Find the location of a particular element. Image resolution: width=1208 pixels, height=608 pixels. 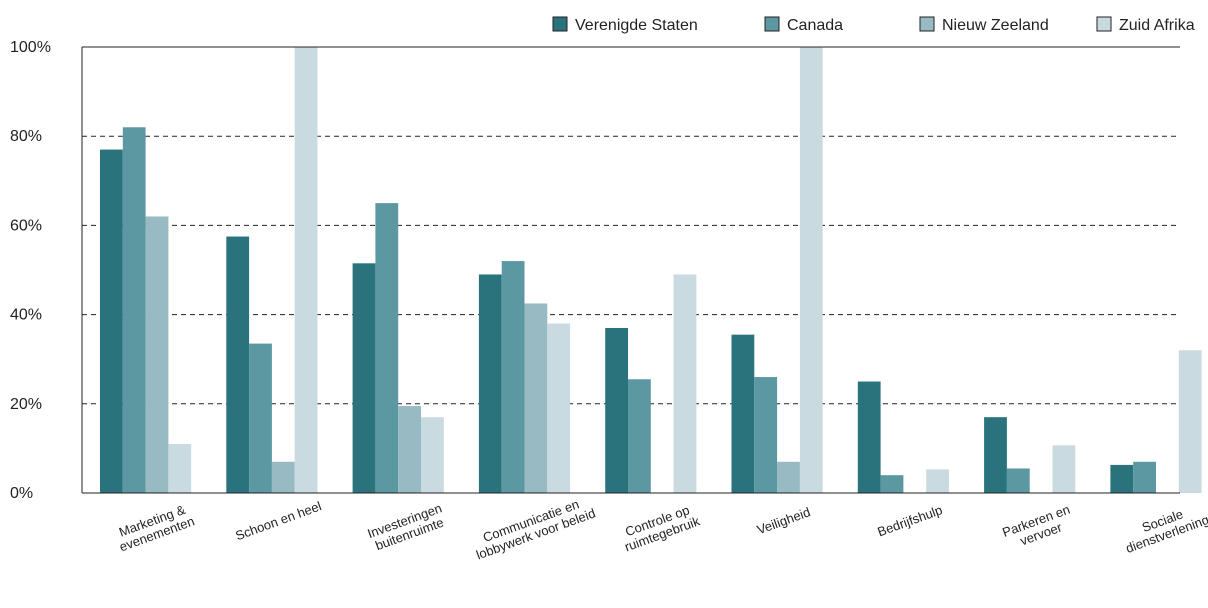

category-label: Controle opruimtegebruik is located at coordinates (660, 527).